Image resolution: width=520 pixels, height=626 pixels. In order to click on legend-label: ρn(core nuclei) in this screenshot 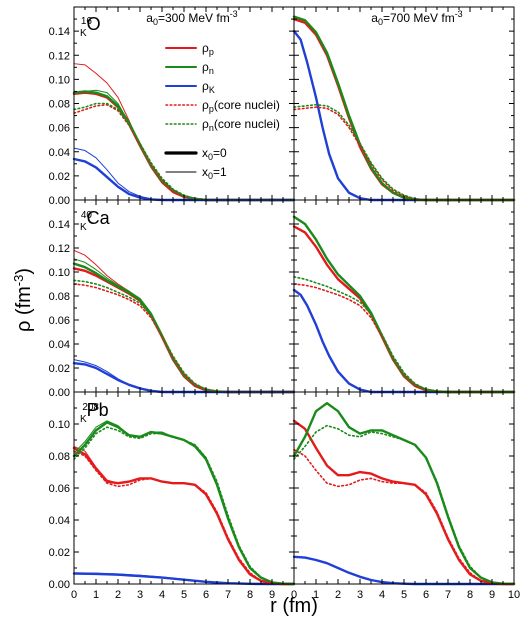, I will do `click(241, 125)`.